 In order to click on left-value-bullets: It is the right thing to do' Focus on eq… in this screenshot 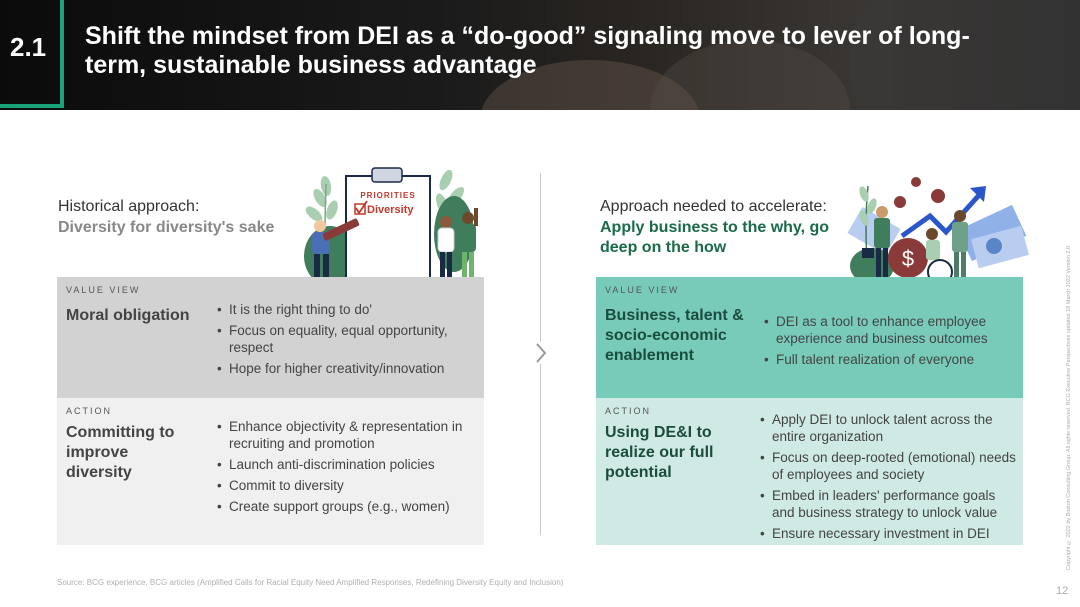, I will do `click(347, 341)`.